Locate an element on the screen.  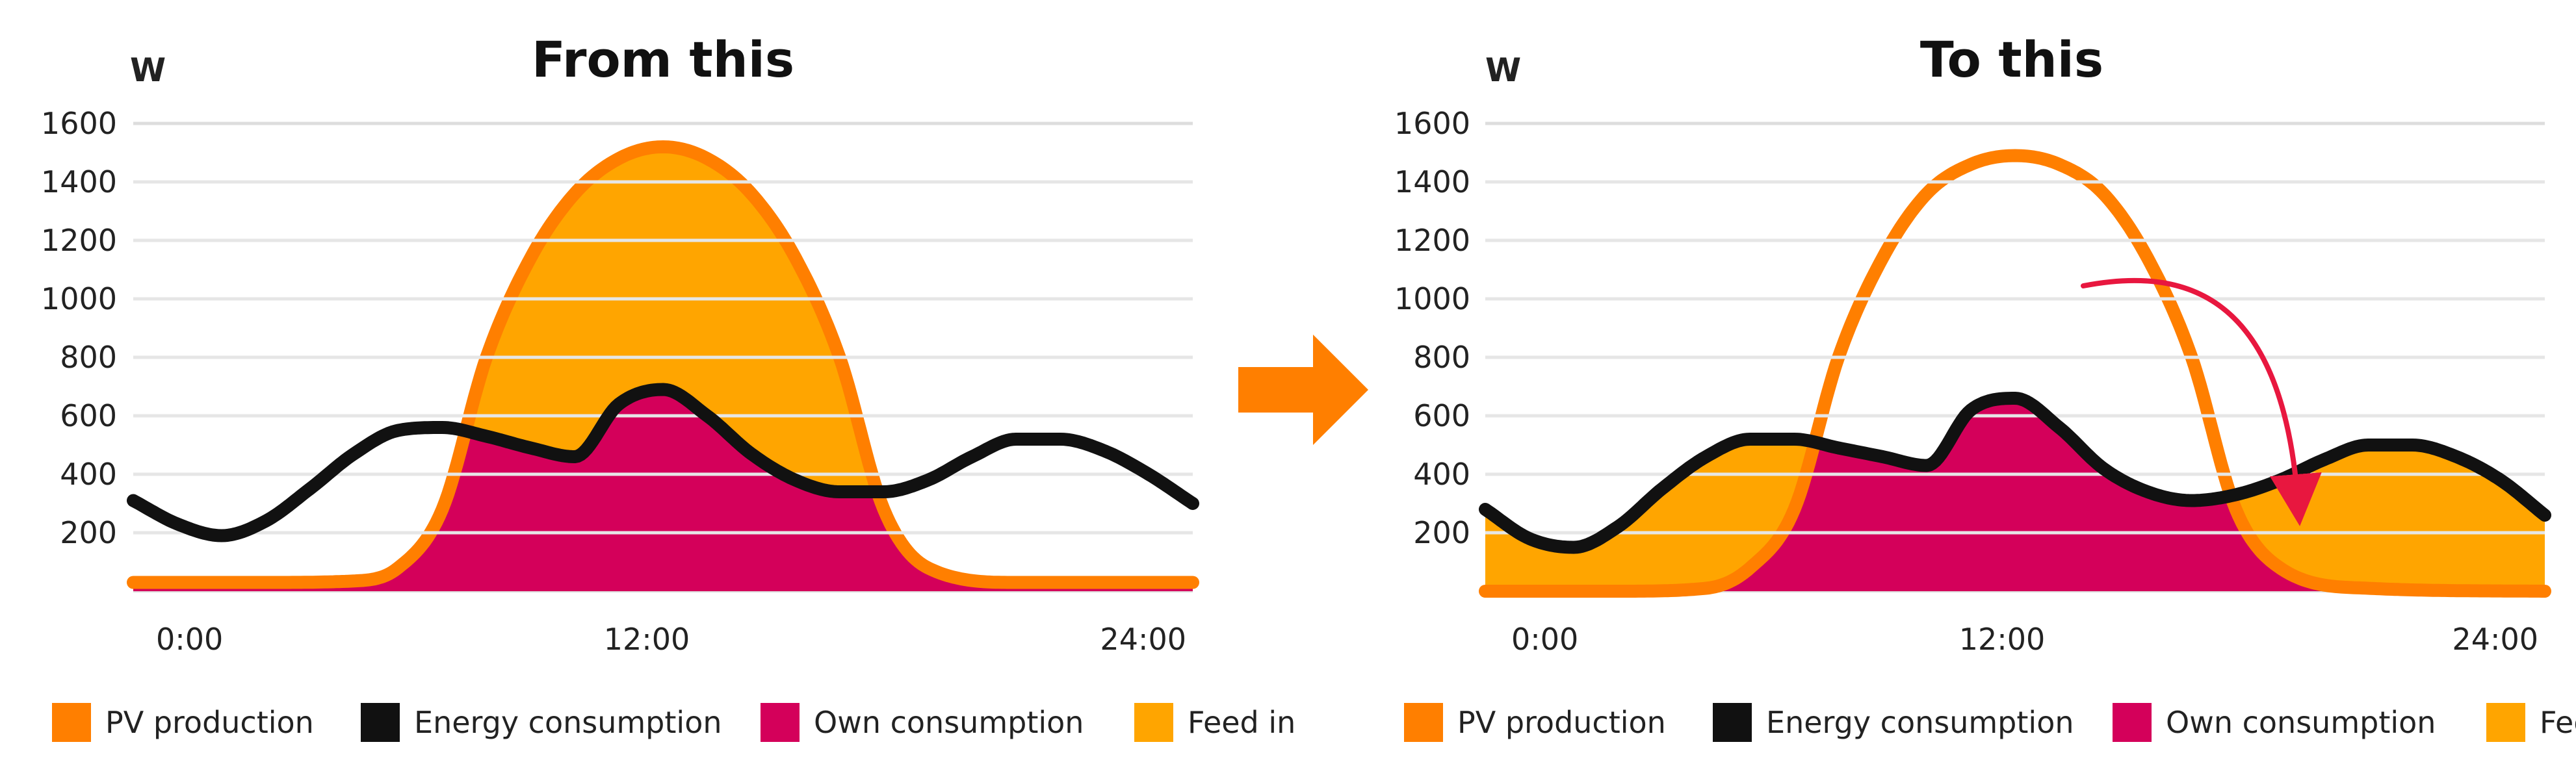
chart-title: To this is located at coordinates (2011, 59).